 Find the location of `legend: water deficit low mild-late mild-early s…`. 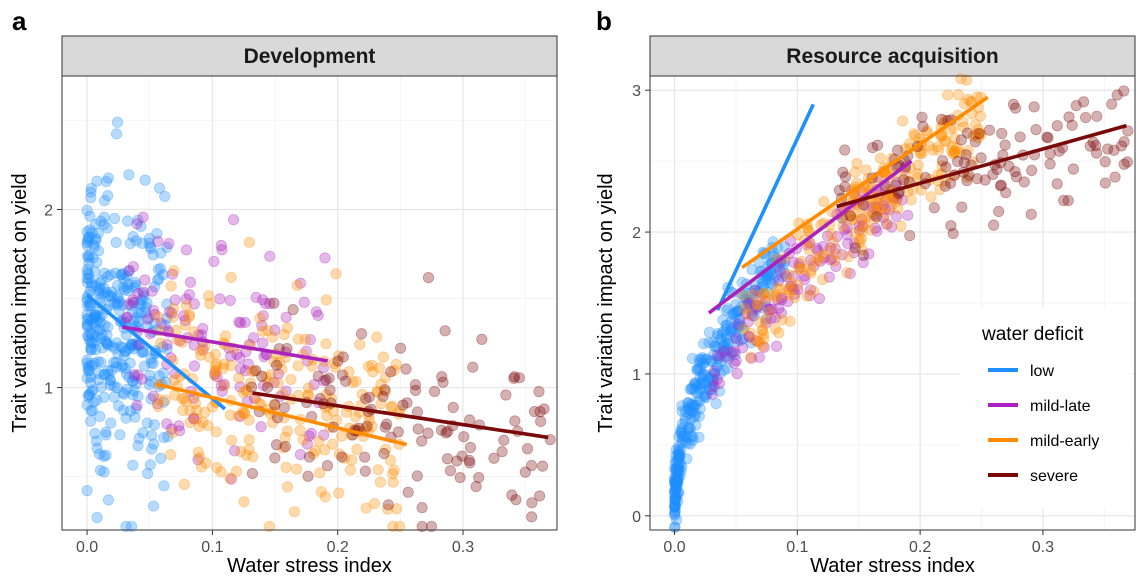

legend: water deficit low mild-late mild-early s… is located at coordinates (1046, 408).